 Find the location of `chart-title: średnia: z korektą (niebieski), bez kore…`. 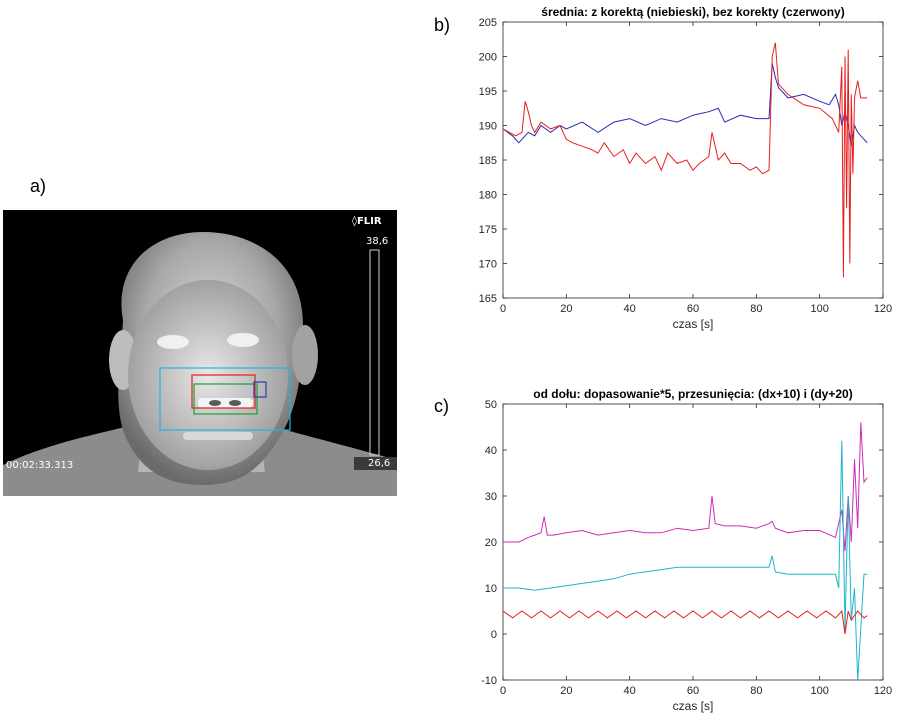

chart-title: średnia: z korektą (niebieski), bez kore… is located at coordinates (692, 12).